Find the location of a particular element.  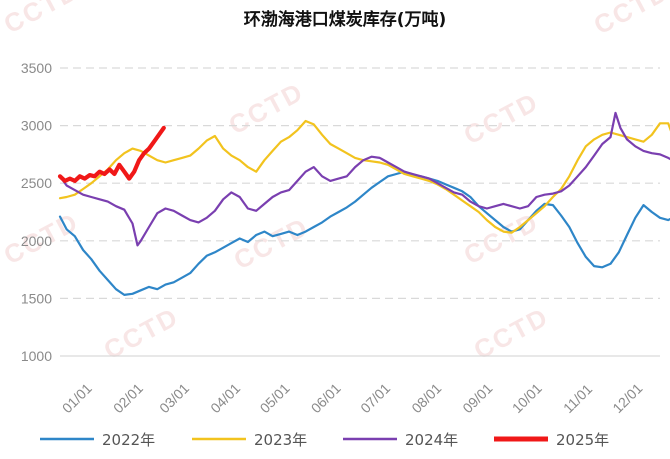

x-tick-label: 11/01 is located at coordinates (578, 399).